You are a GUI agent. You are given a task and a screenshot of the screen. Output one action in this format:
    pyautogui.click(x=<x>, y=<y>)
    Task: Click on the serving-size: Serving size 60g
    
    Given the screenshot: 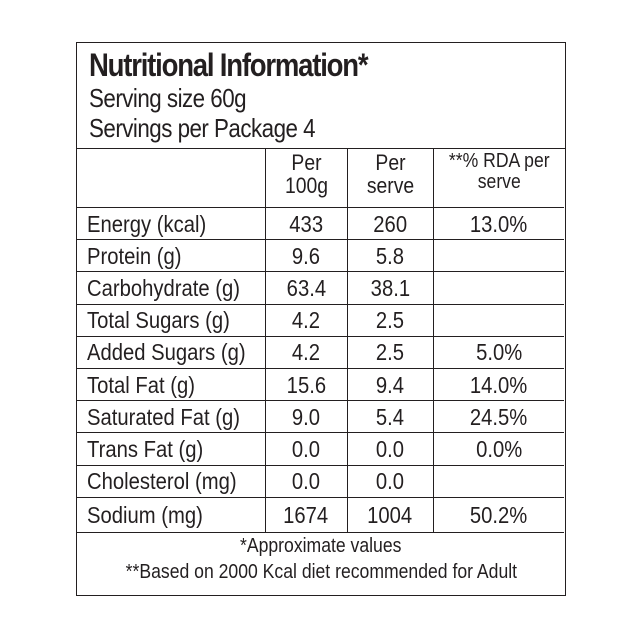 What is the action you would take?
    pyautogui.click(x=168, y=98)
    